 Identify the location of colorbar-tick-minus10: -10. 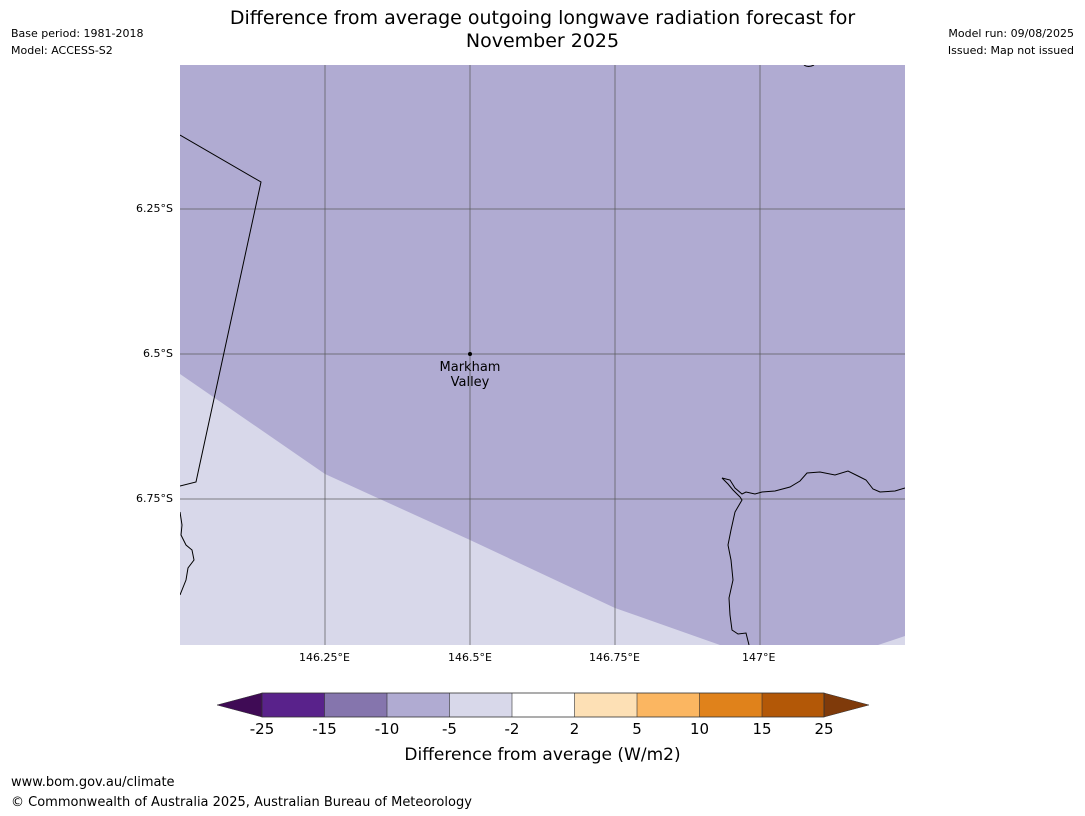
(387, 729).